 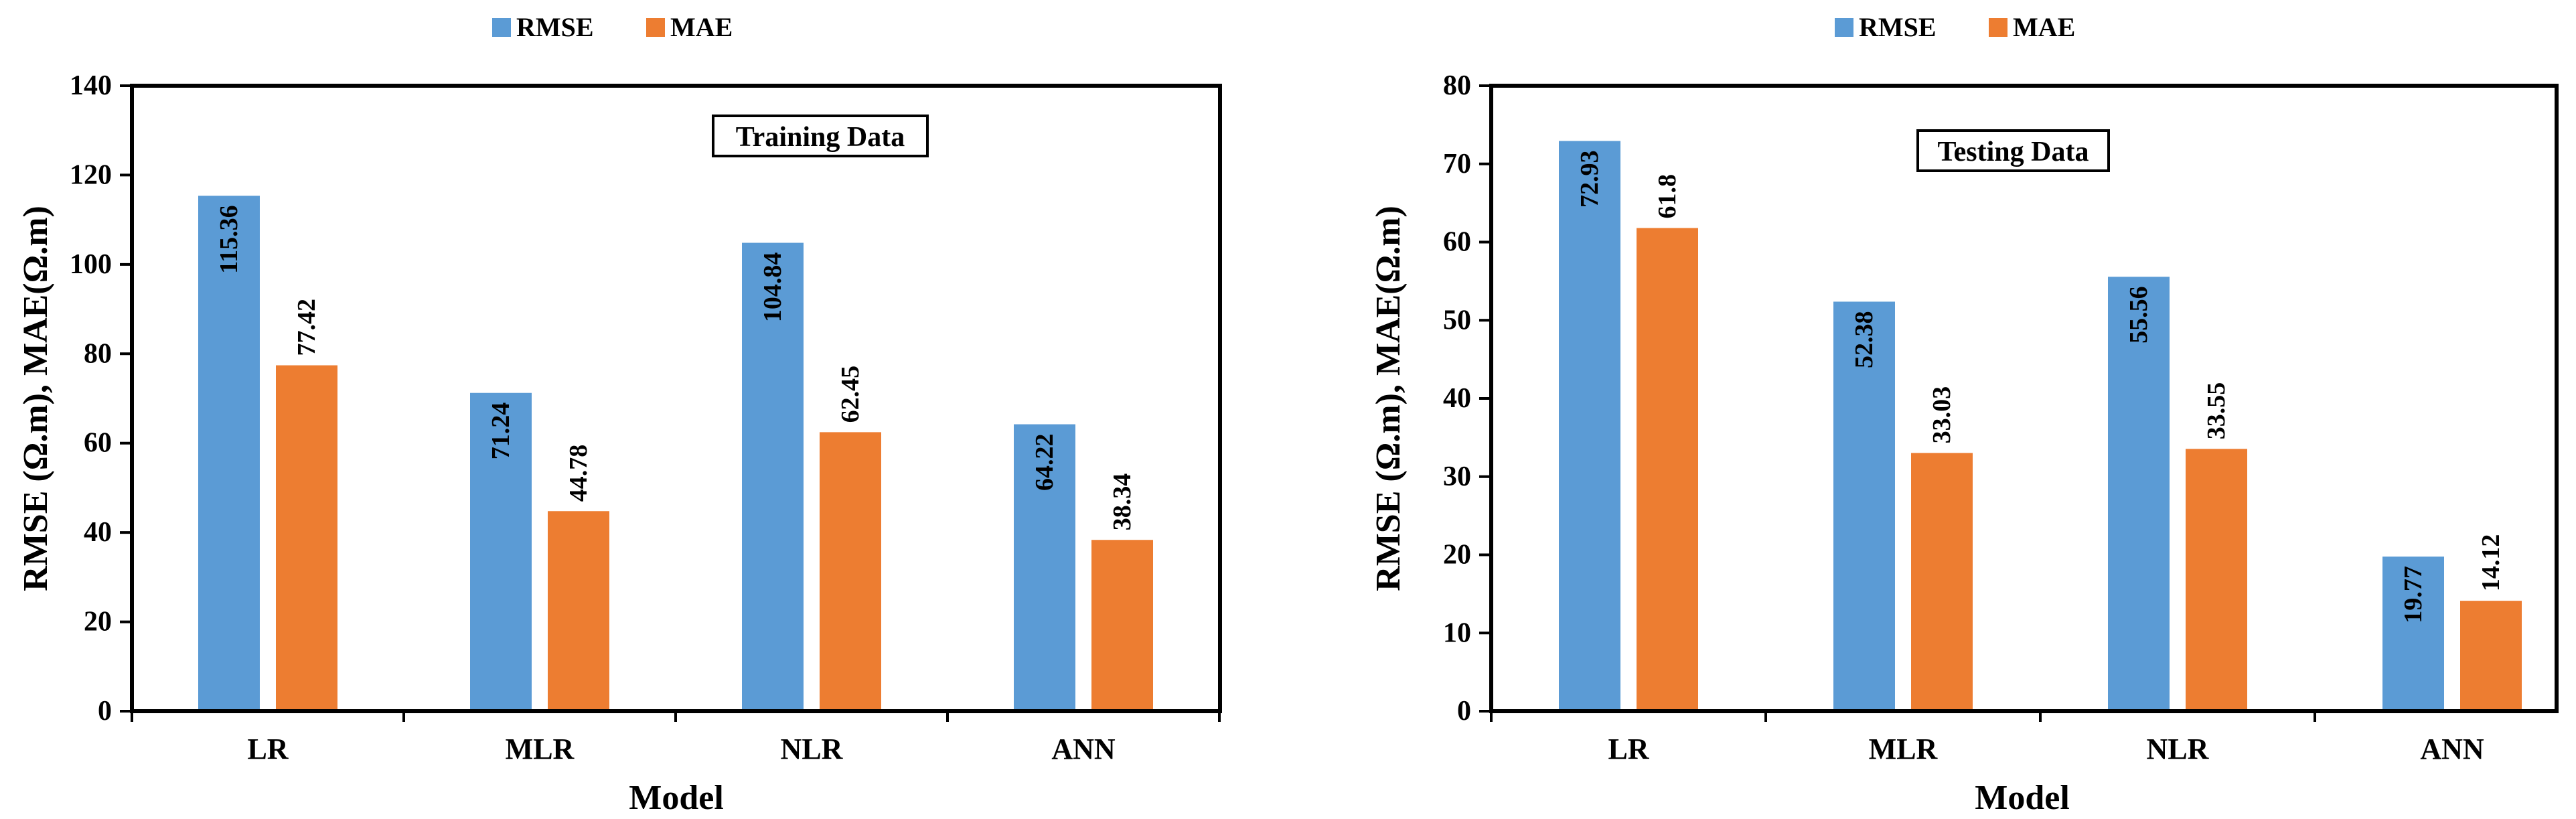 What do you see at coordinates (1457, 477) in the screenshot?
I see `y-tick-label-30: 30` at bounding box center [1457, 477].